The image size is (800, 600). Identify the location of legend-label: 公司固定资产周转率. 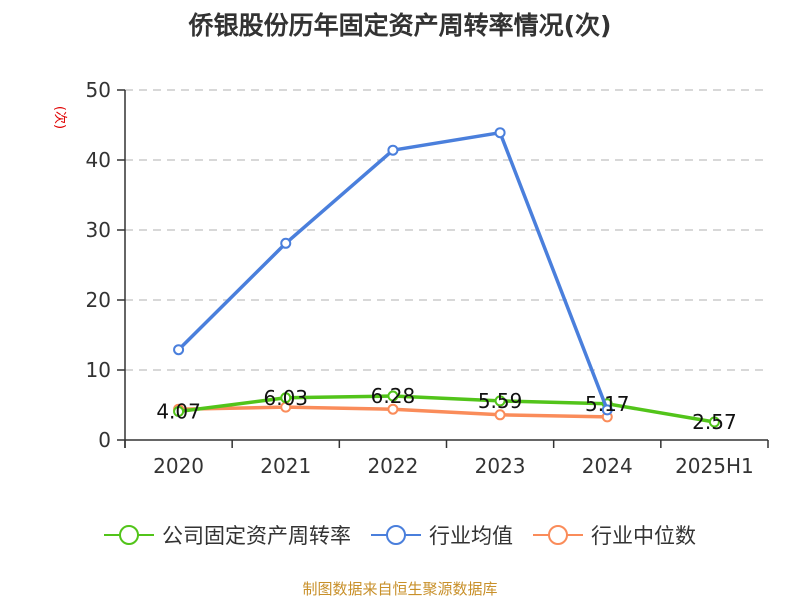
(256, 536).